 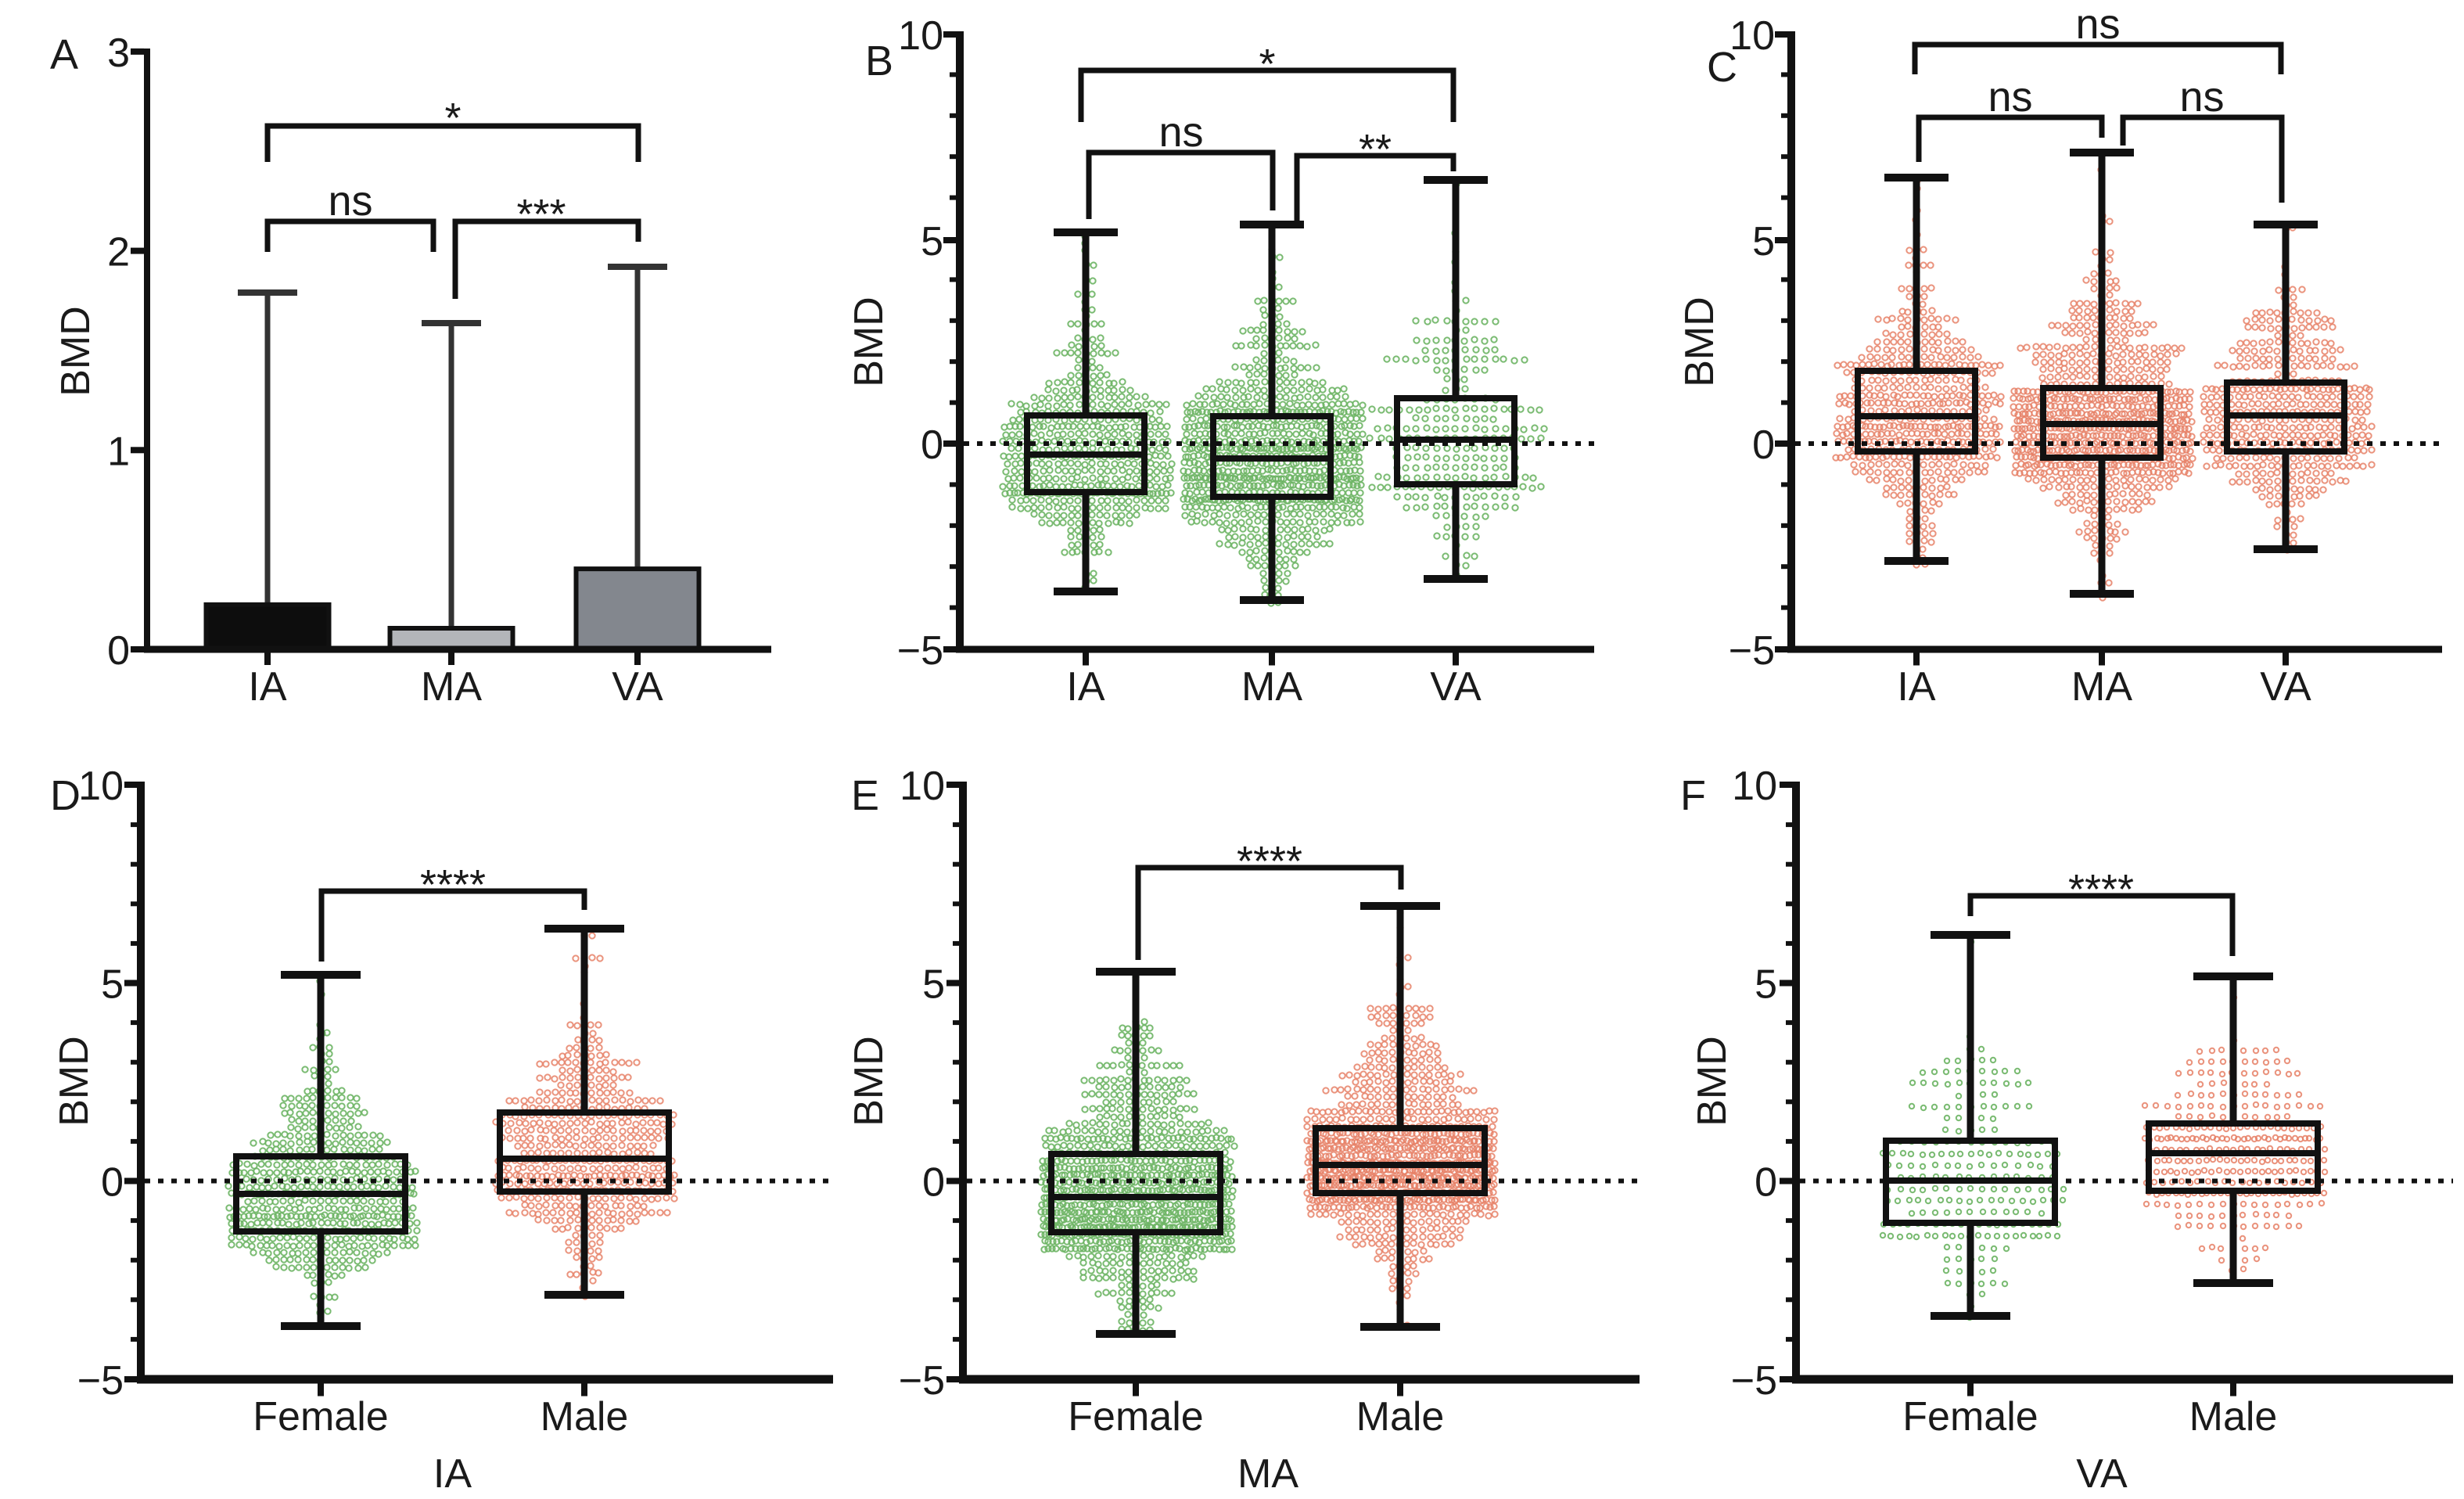 What do you see at coordinates (65, 795) in the screenshot?
I see `svg-text: D` at bounding box center [65, 795].